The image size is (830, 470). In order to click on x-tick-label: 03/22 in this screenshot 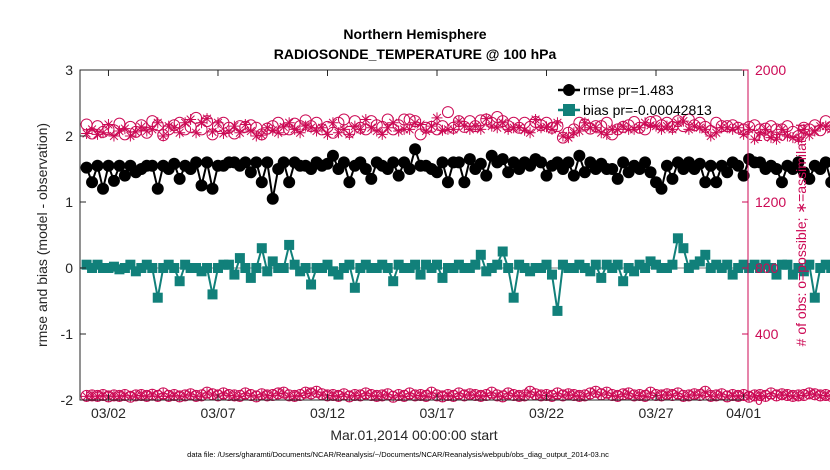, I will do `click(546, 413)`.